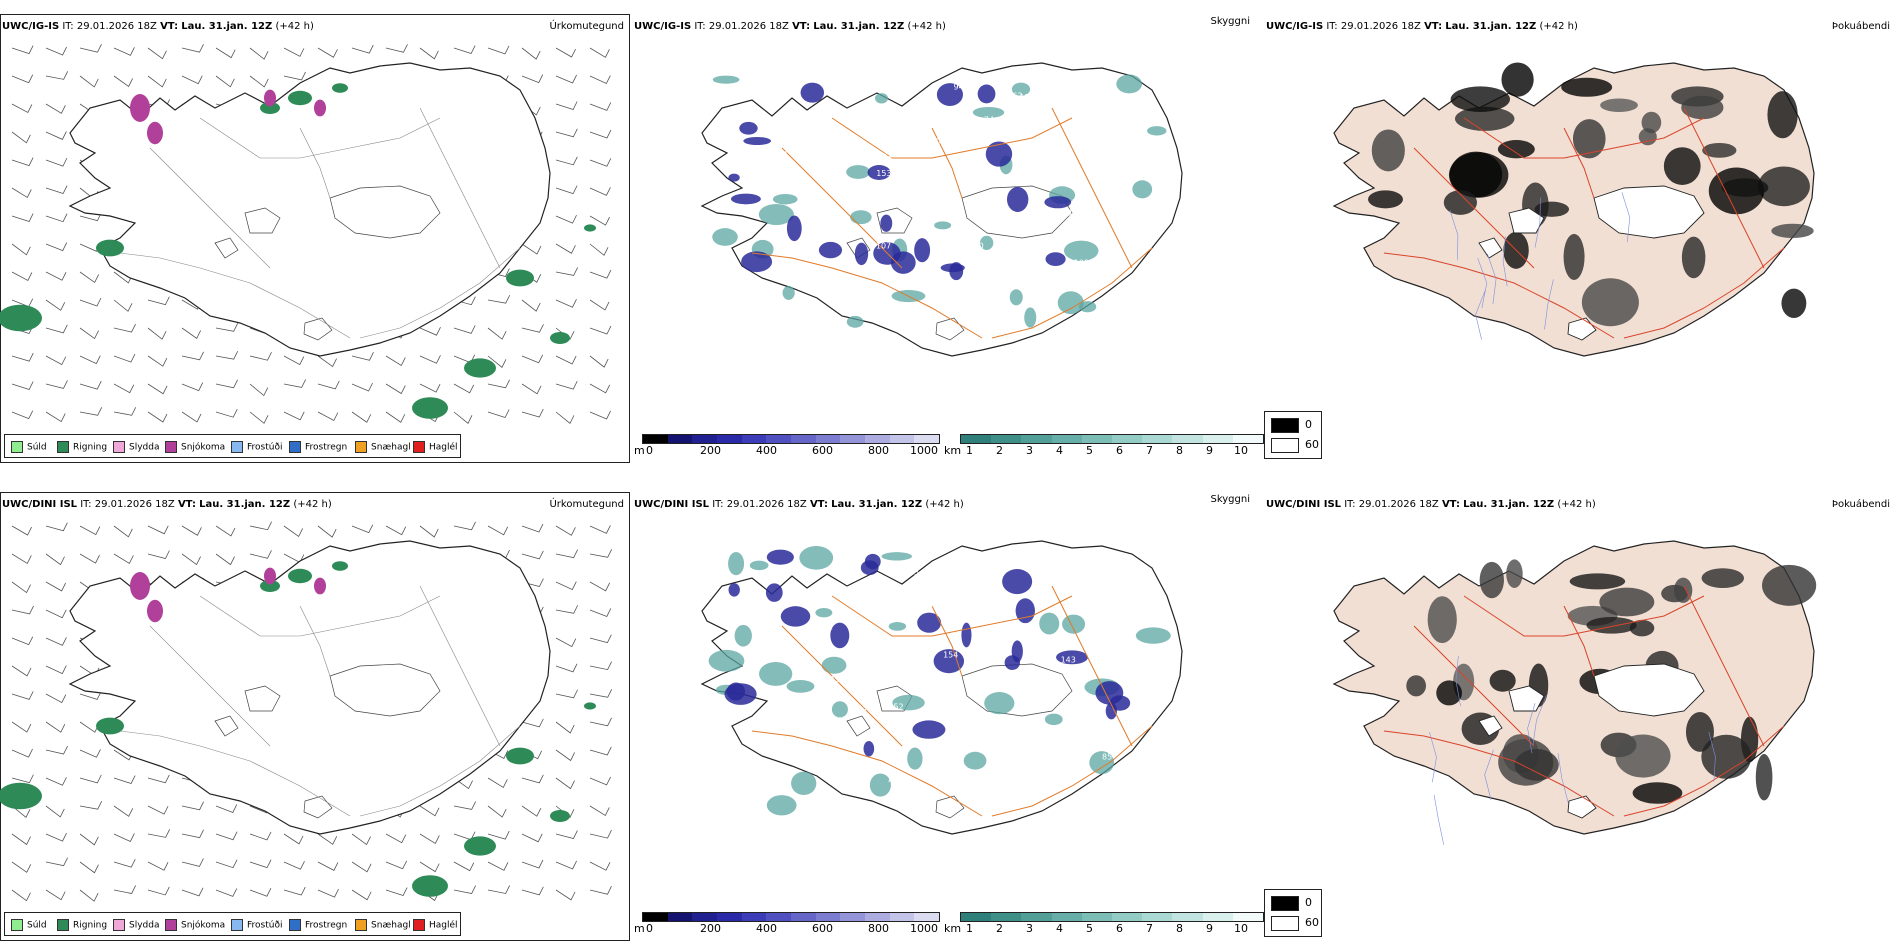  I want to click on cloud-base-label: 100, so click(938, 141).